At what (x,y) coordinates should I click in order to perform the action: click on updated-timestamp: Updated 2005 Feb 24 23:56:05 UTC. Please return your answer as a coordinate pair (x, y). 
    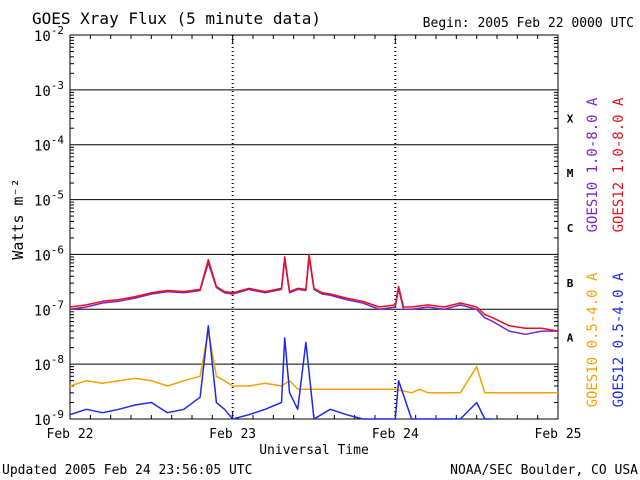
    Looking at the image, I should click on (127, 470).